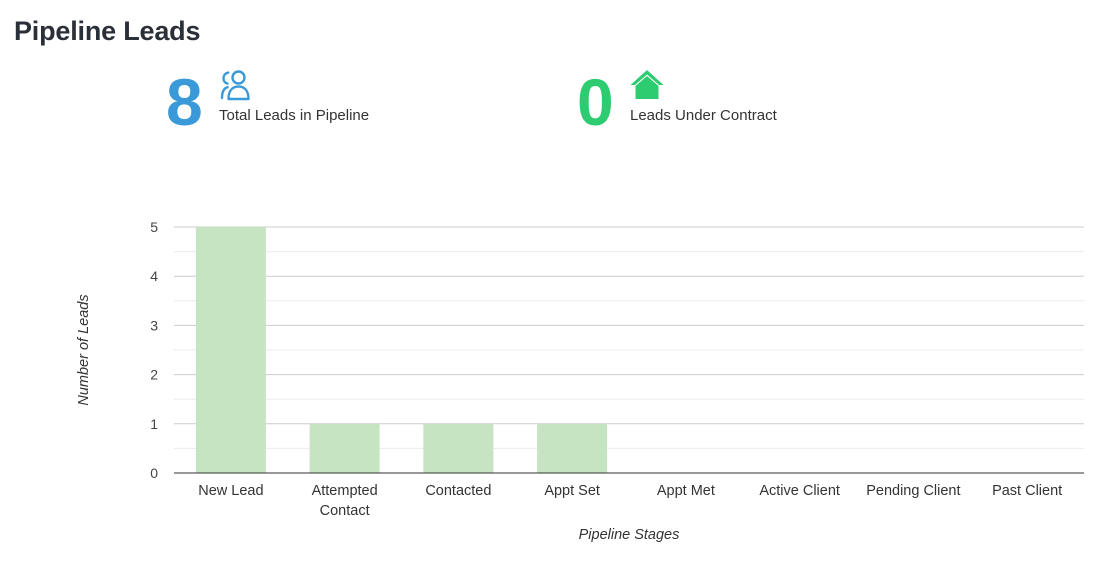 Image resolution: width=1117 pixels, height=561 pixels. Describe the element at coordinates (294, 115) in the screenshot. I see `total-leads-label: Total Leads in Pipeline` at that location.